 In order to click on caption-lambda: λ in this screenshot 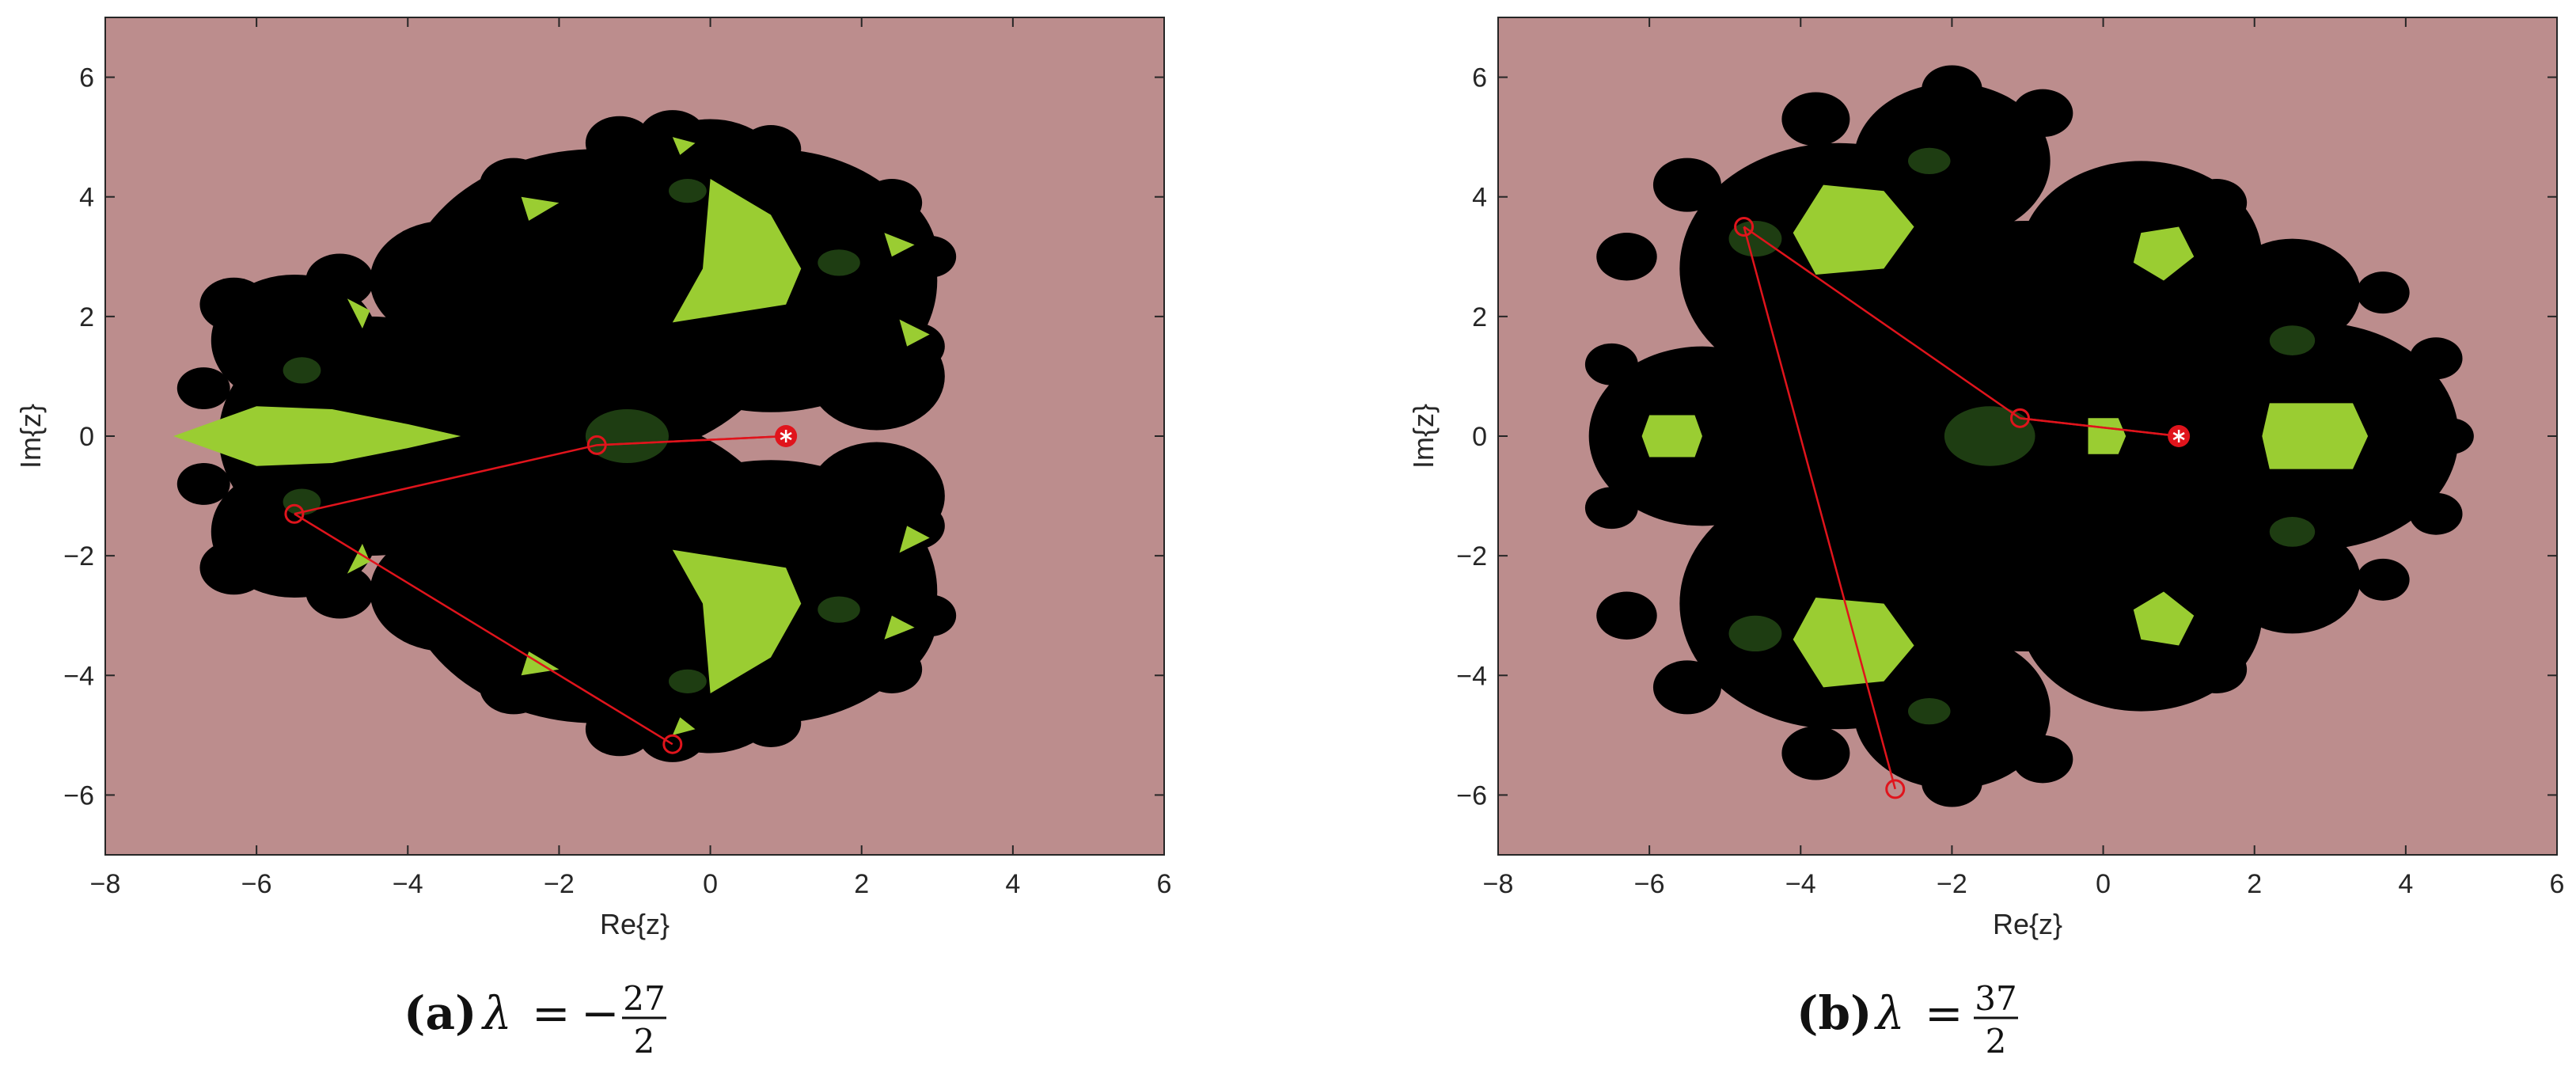, I will do `click(1889, 1013)`.